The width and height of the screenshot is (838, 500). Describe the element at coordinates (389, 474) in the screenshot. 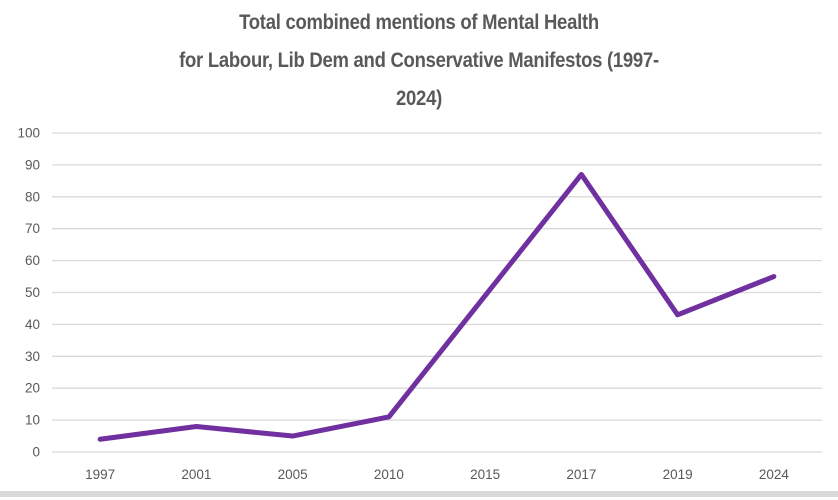

I see `x-tick-label-2010: 2010` at that location.